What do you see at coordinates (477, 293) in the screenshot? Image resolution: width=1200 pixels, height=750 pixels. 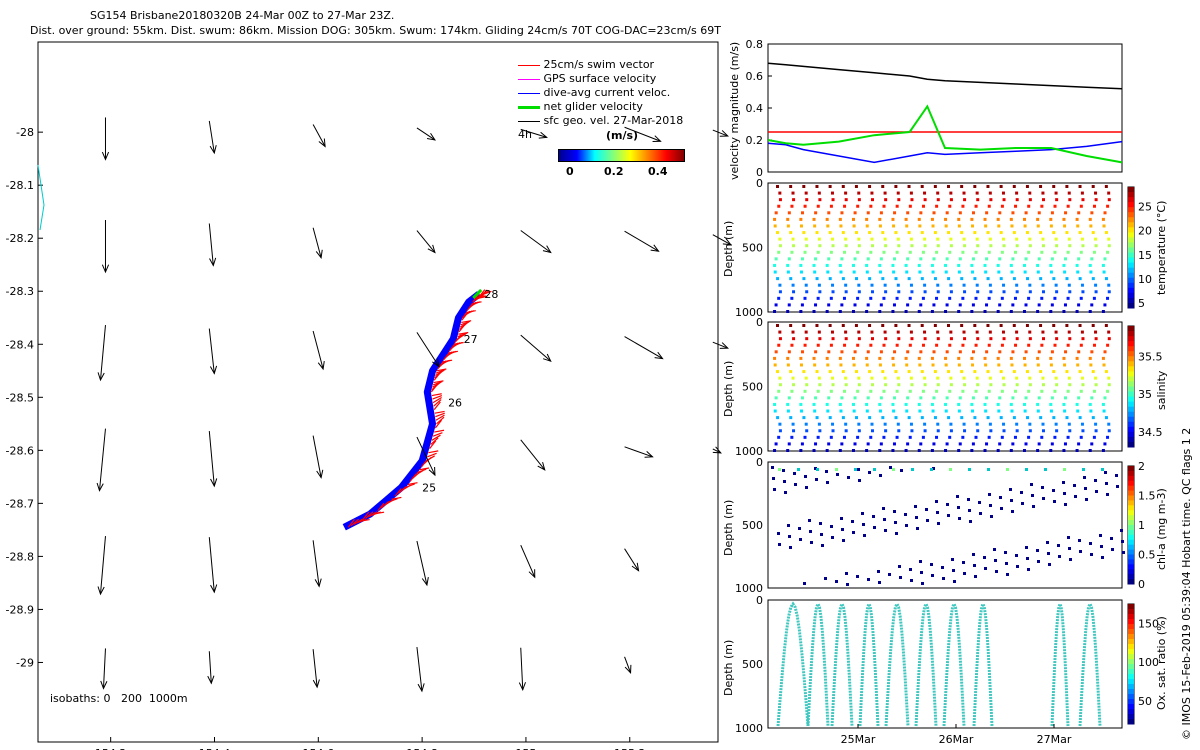 I see `net-velocity-vector` at bounding box center [477, 293].